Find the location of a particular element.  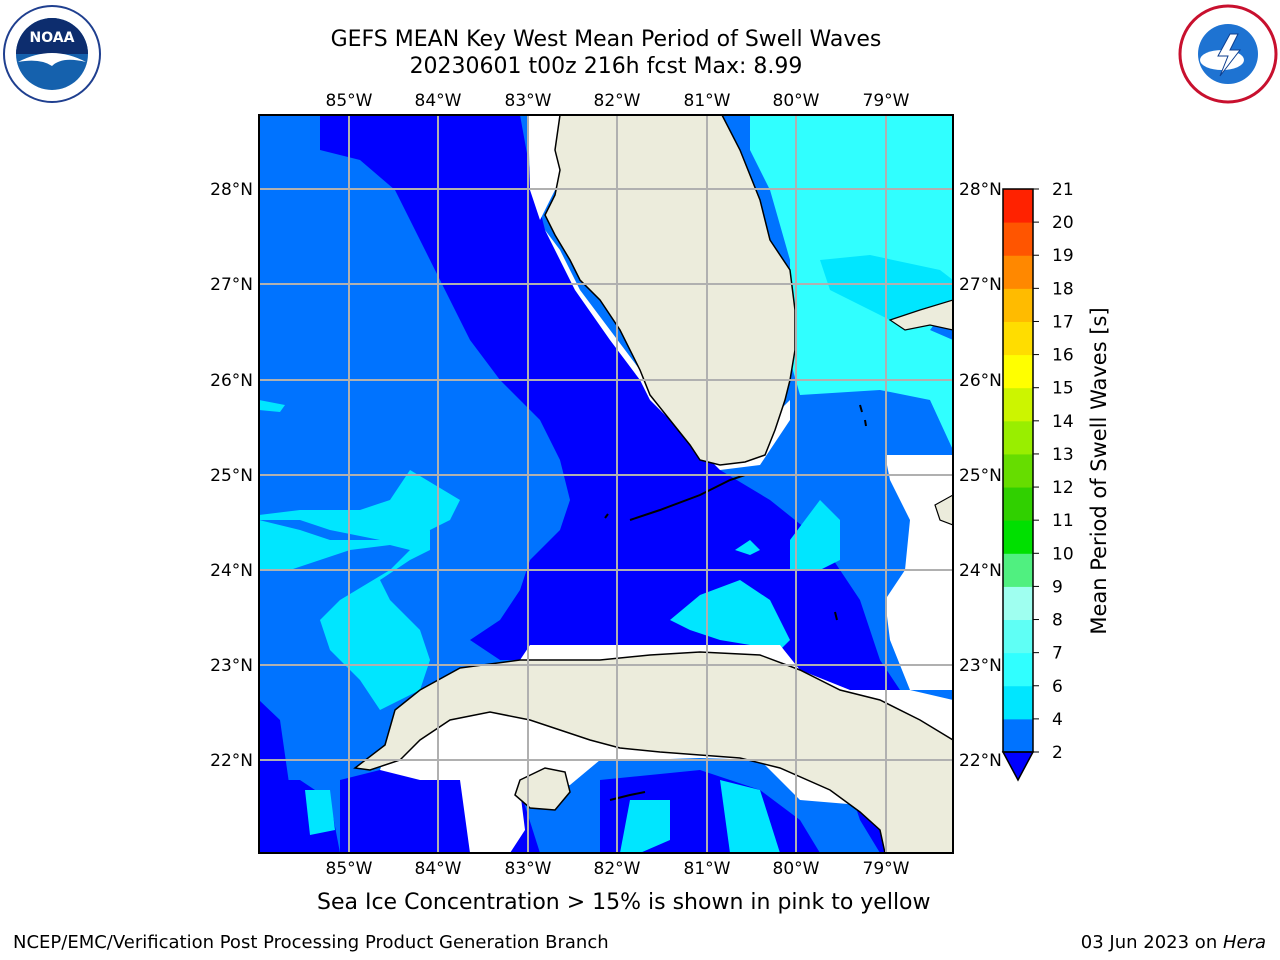

svg-text: NOAA is located at coordinates (52, 38).